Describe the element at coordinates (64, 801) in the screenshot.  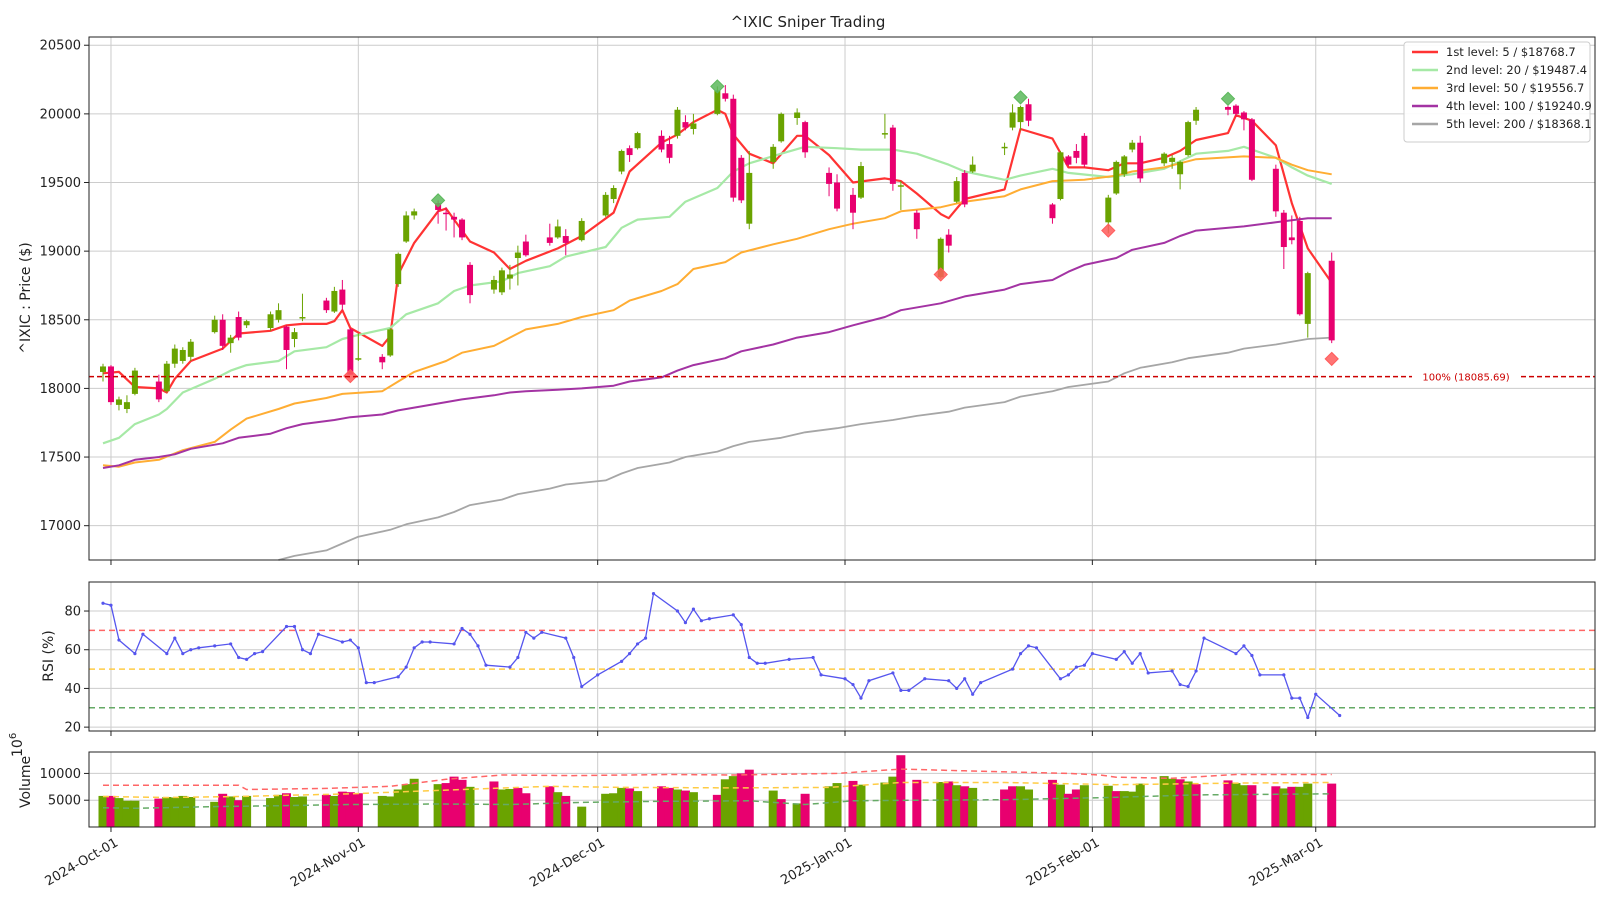
I see `y-tick-label: 5000` at that location.